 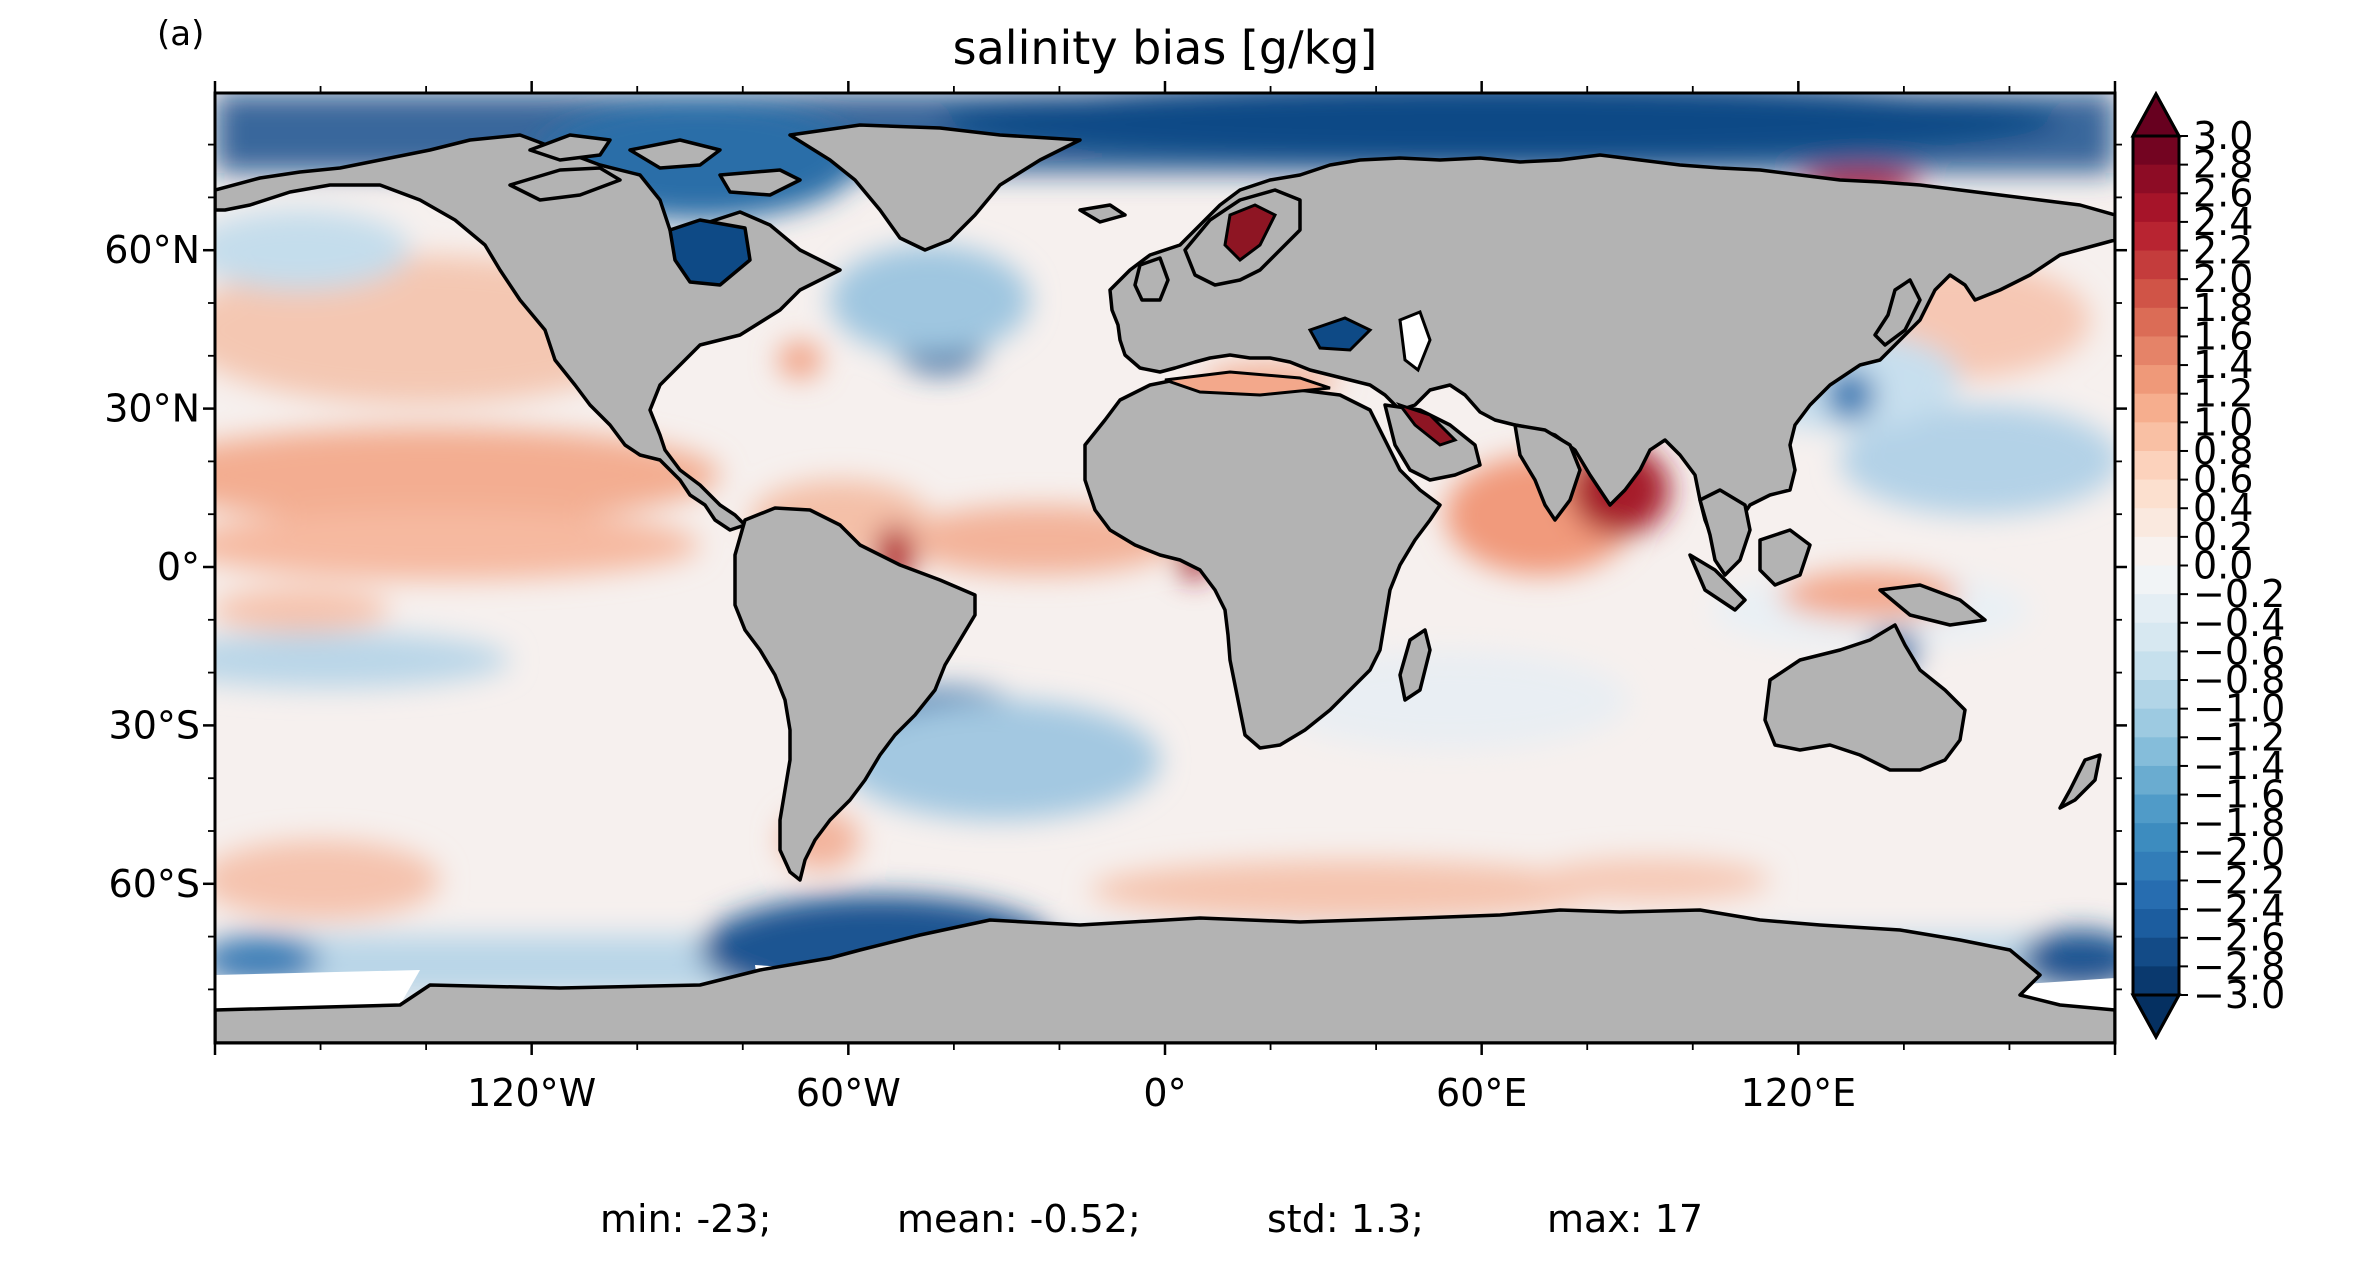 I want to click on longitude-labels: 120°W 60°W 0° 60°E 120°E, so click(x=1161, y=1093).